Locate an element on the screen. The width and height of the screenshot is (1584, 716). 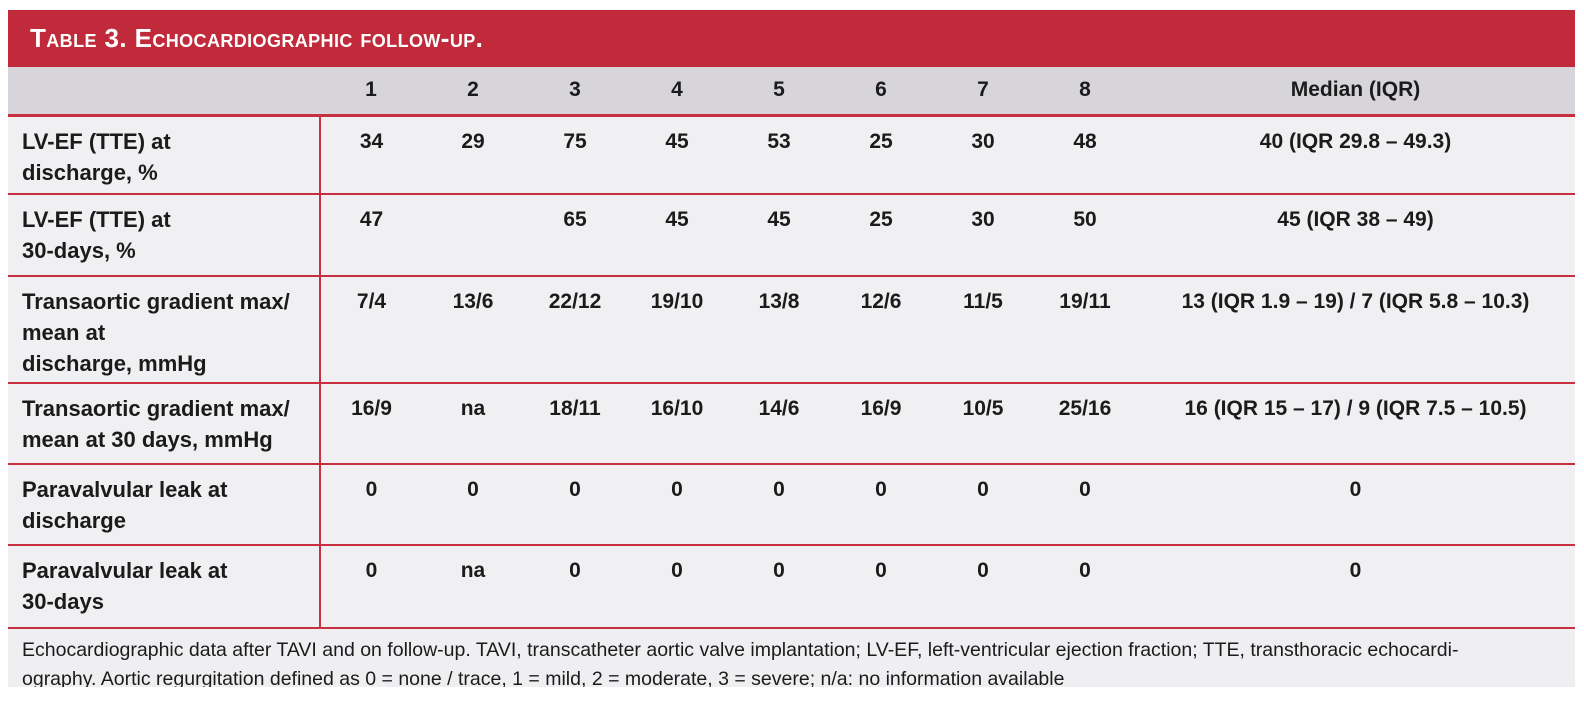
value-cell: 16/10 is located at coordinates (677, 424).